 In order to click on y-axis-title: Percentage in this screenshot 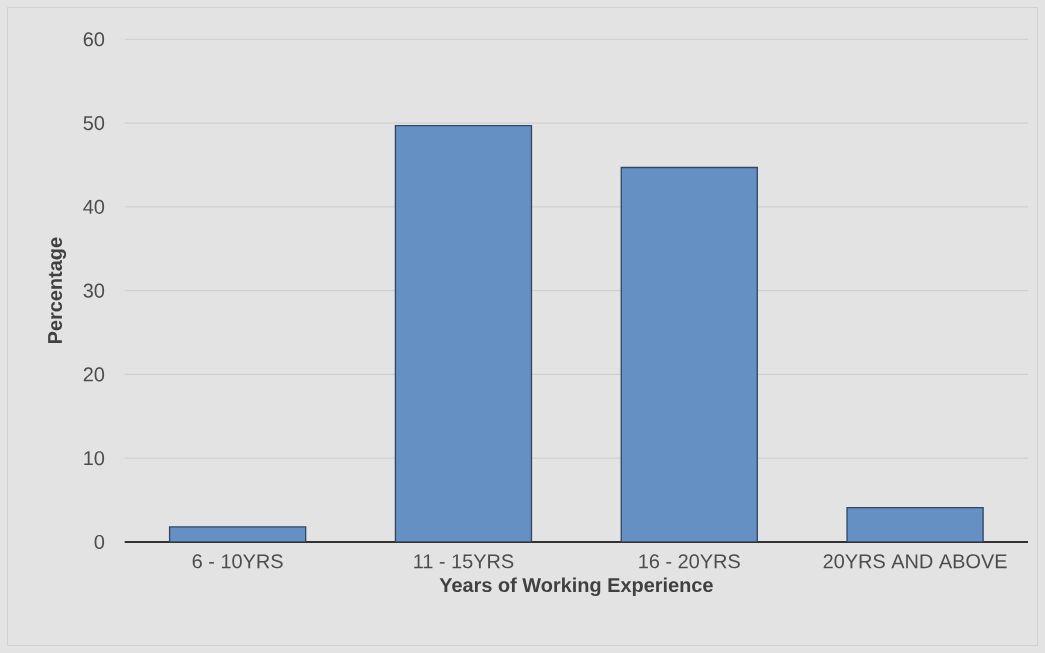, I will do `click(57, 290)`.